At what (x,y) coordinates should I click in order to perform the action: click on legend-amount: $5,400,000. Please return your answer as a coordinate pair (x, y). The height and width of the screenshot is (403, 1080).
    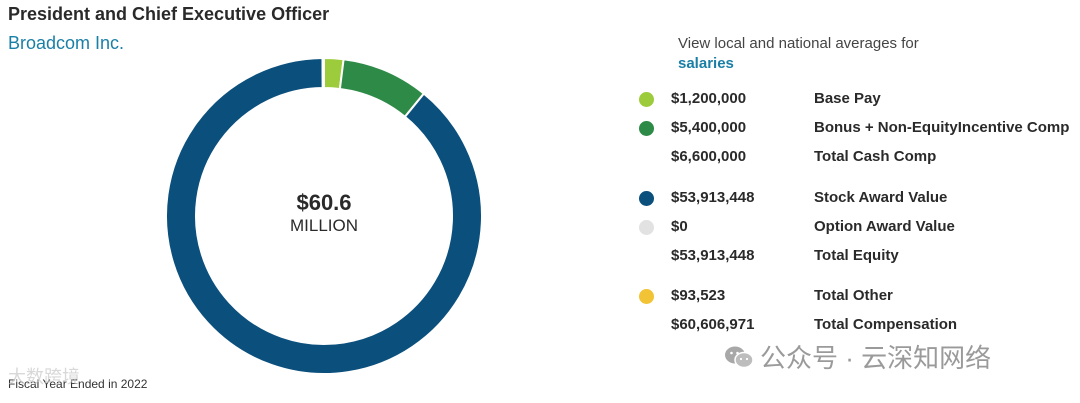
    Looking at the image, I should click on (709, 127).